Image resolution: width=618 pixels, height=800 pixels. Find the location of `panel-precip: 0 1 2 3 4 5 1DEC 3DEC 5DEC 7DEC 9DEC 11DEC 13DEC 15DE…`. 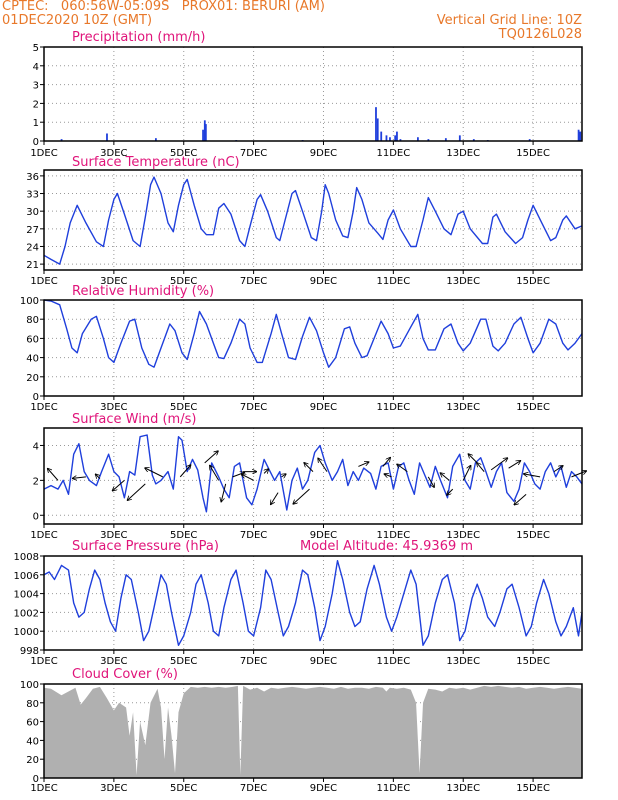

panel-precip: 0 1 2 3 4 5 1DEC 3DEC 5DEC 7DEC 9DEC 11DEC 13DEC 15DE… is located at coordinates (306, 94).